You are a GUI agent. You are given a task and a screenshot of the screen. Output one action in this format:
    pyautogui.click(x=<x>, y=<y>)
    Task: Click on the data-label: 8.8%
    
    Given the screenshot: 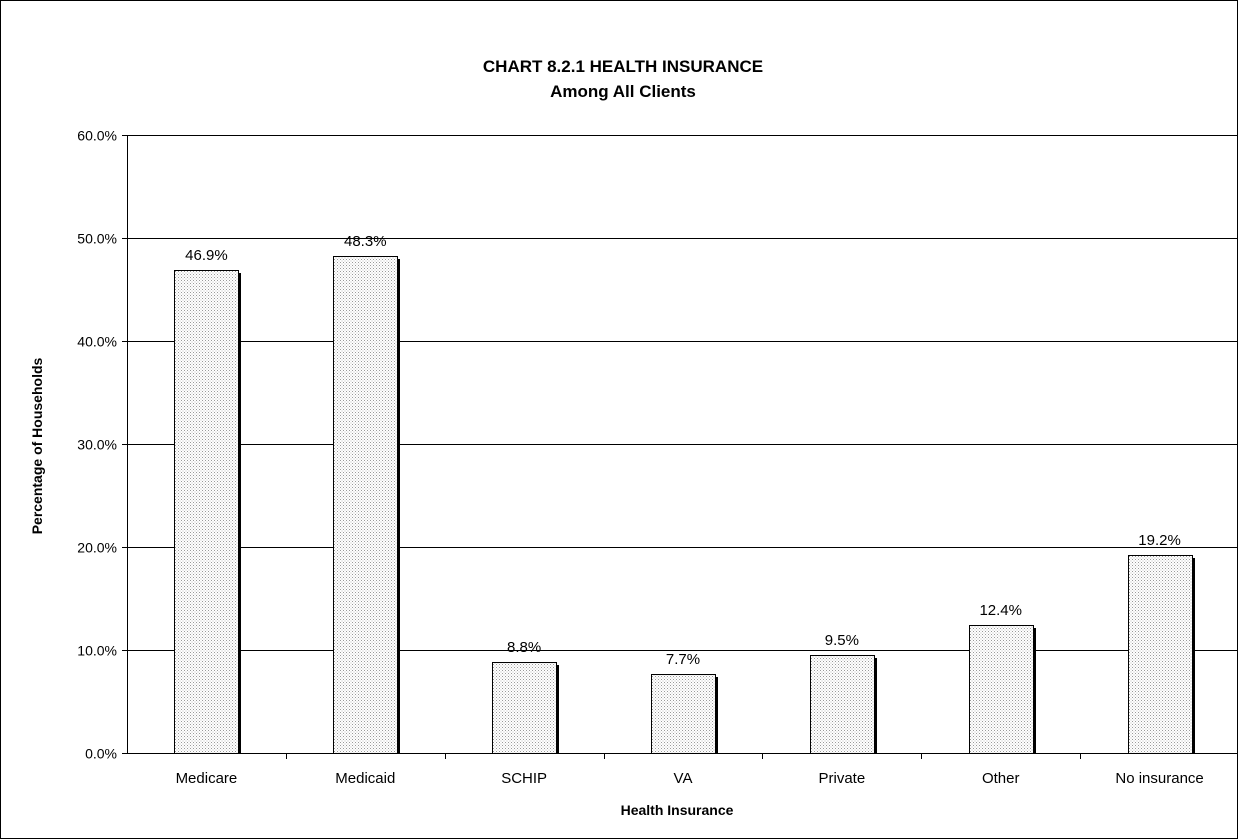 What is the action you would take?
    pyautogui.click(x=524, y=647)
    